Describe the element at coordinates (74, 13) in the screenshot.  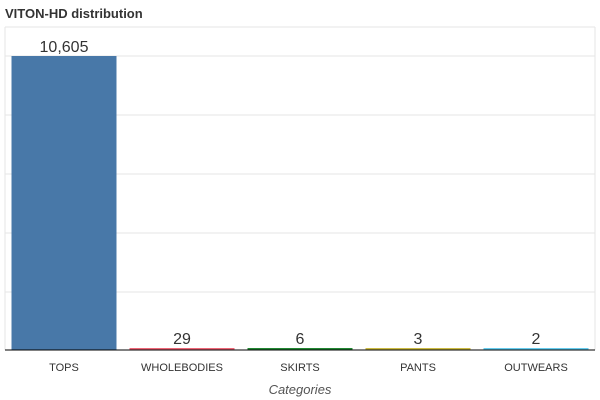
I see `chart-title: VITON-HD distribution` at that location.